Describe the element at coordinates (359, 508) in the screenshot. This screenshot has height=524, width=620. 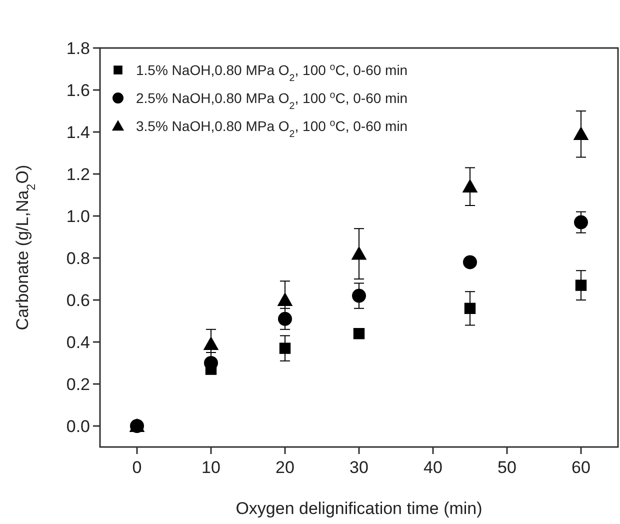
I see `x-axis-title: Oxygen delignification time (min)` at that location.